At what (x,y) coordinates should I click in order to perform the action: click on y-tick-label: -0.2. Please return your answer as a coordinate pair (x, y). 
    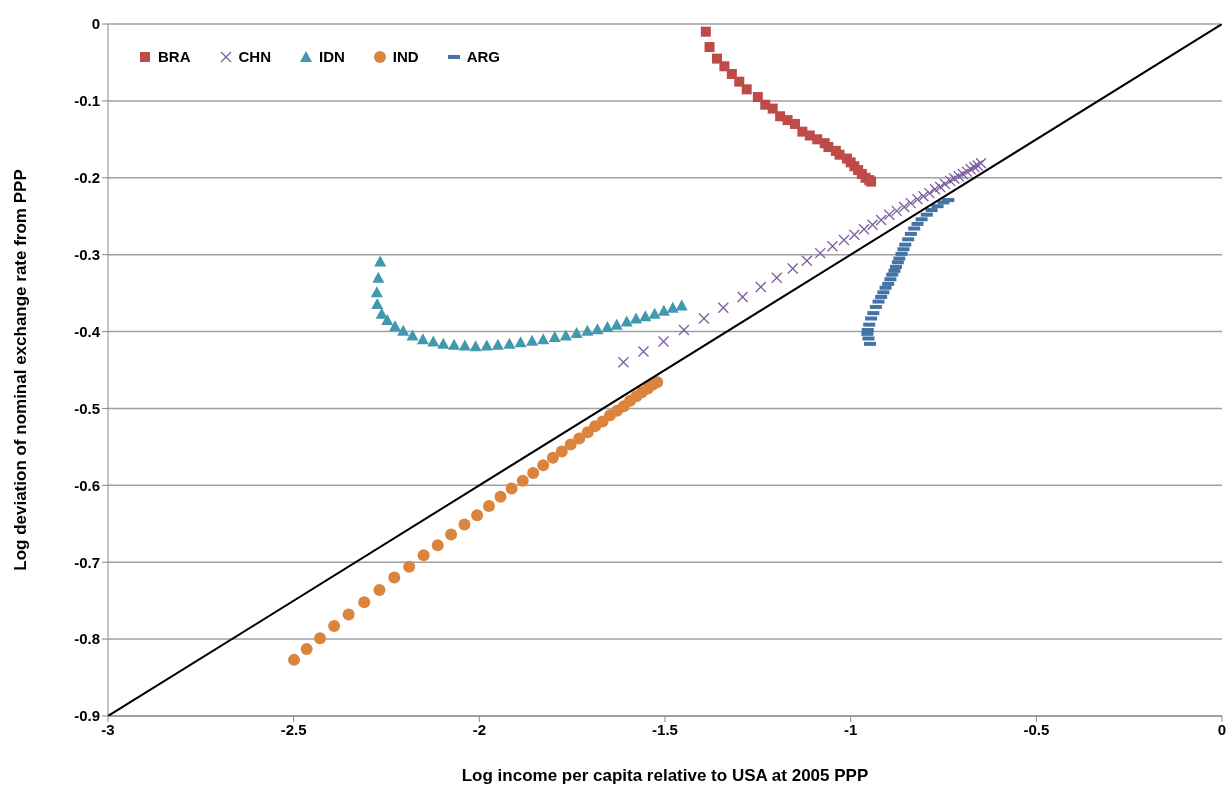
    Looking at the image, I should click on (87, 178).